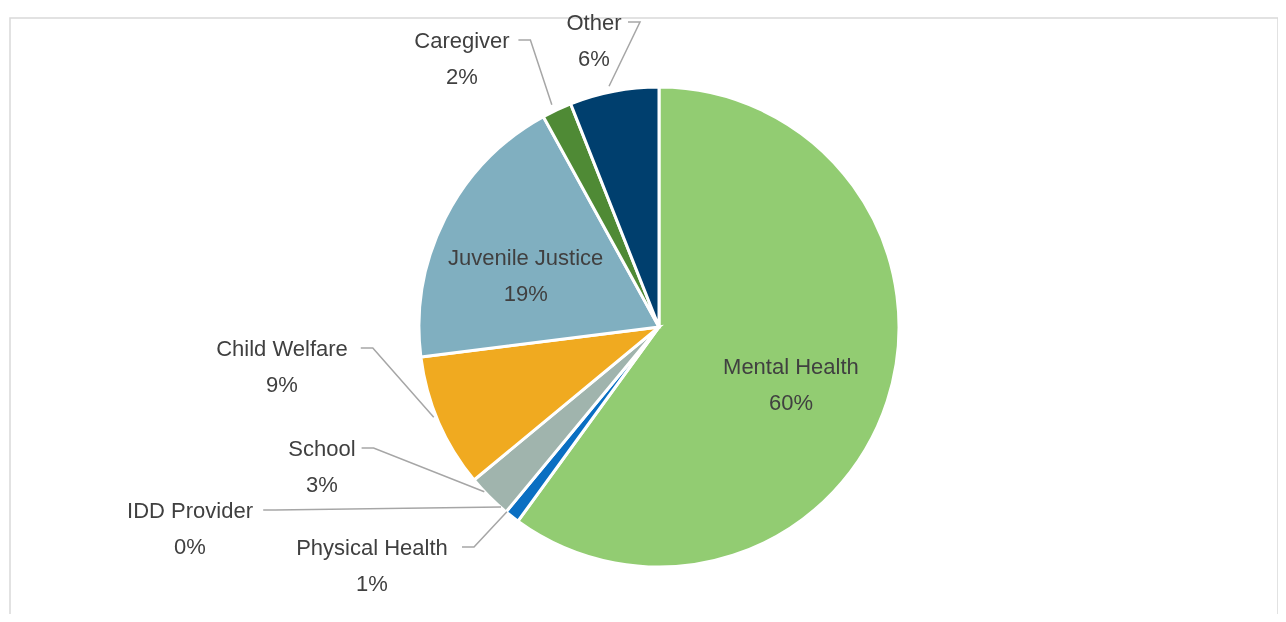  Describe the element at coordinates (790, 402) in the screenshot. I see `data-label: 60%` at that location.